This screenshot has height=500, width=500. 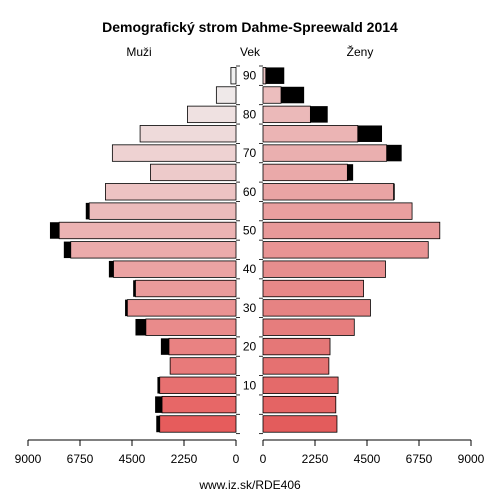 What do you see at coordinates (275, 75) in the screenshot?
I see `excess-female-90+` at bounding box center [275, 75].